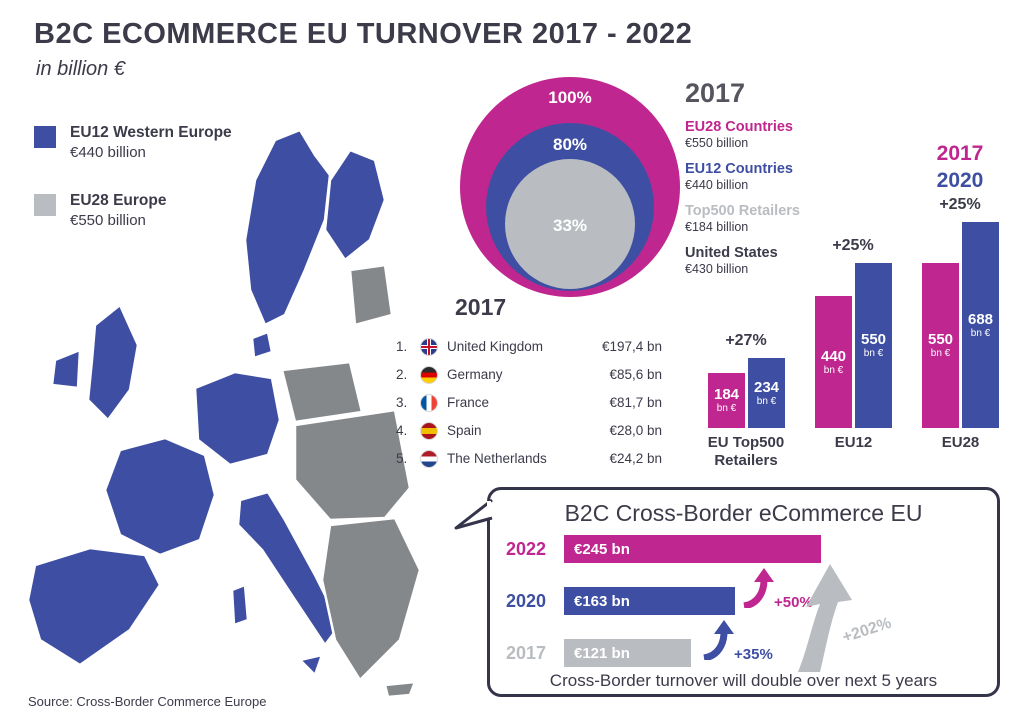  I want to click on country-value: €197,4 bn, so click(631, 346).